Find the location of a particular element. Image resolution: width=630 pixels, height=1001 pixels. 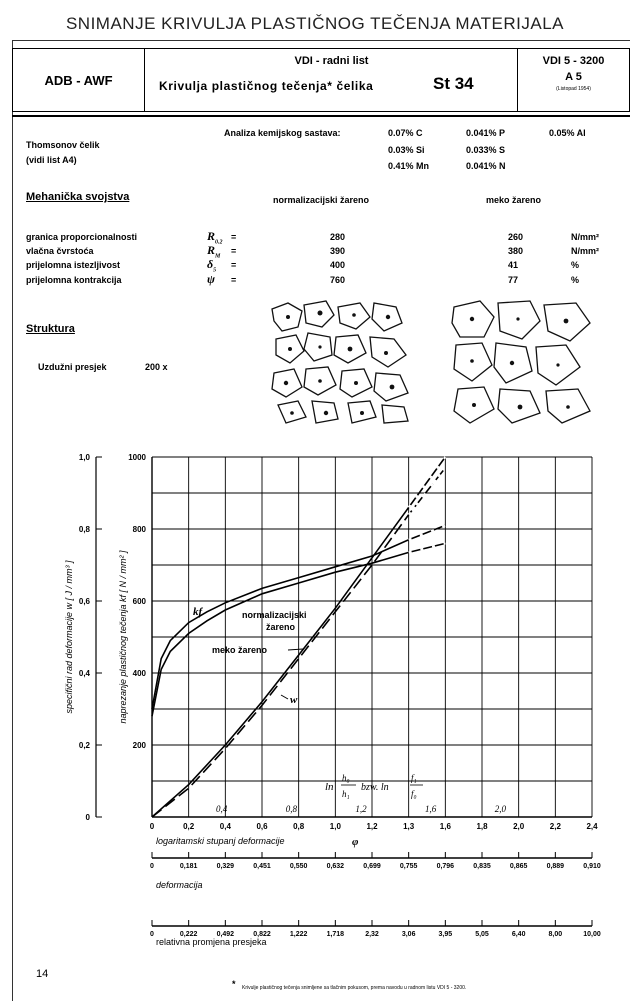

x-tick-label: 2,4 is located at coordinates (592, 826).